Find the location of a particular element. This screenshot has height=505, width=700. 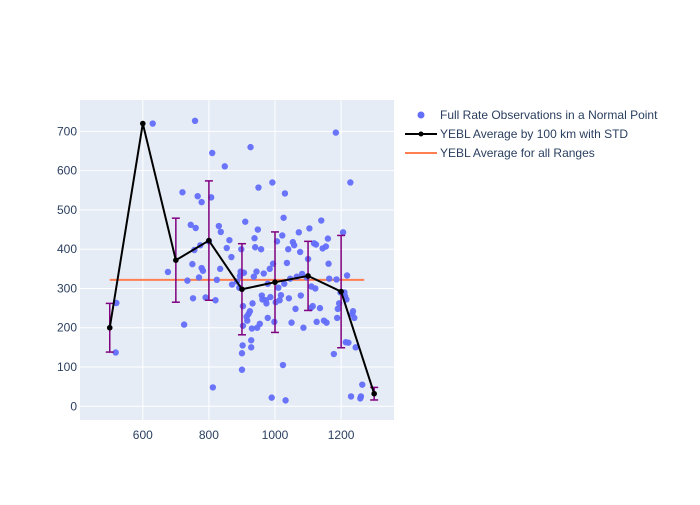

y-tick-label: 600 is located at coordinates (67, 171).